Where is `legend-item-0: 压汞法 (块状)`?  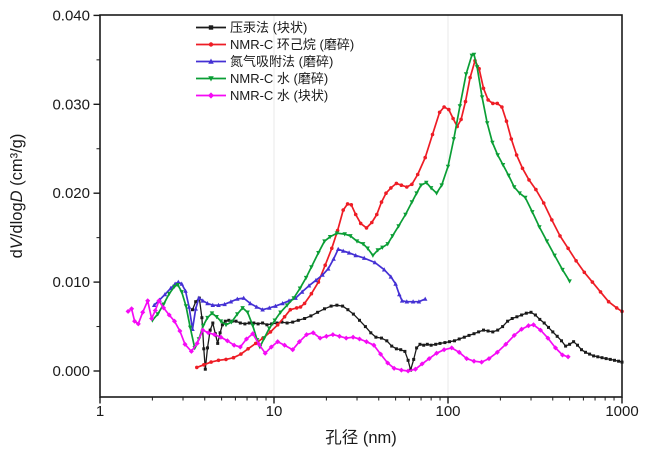
legend-item-0: 压汞法 (块状) is located at coordinates (251, 27).